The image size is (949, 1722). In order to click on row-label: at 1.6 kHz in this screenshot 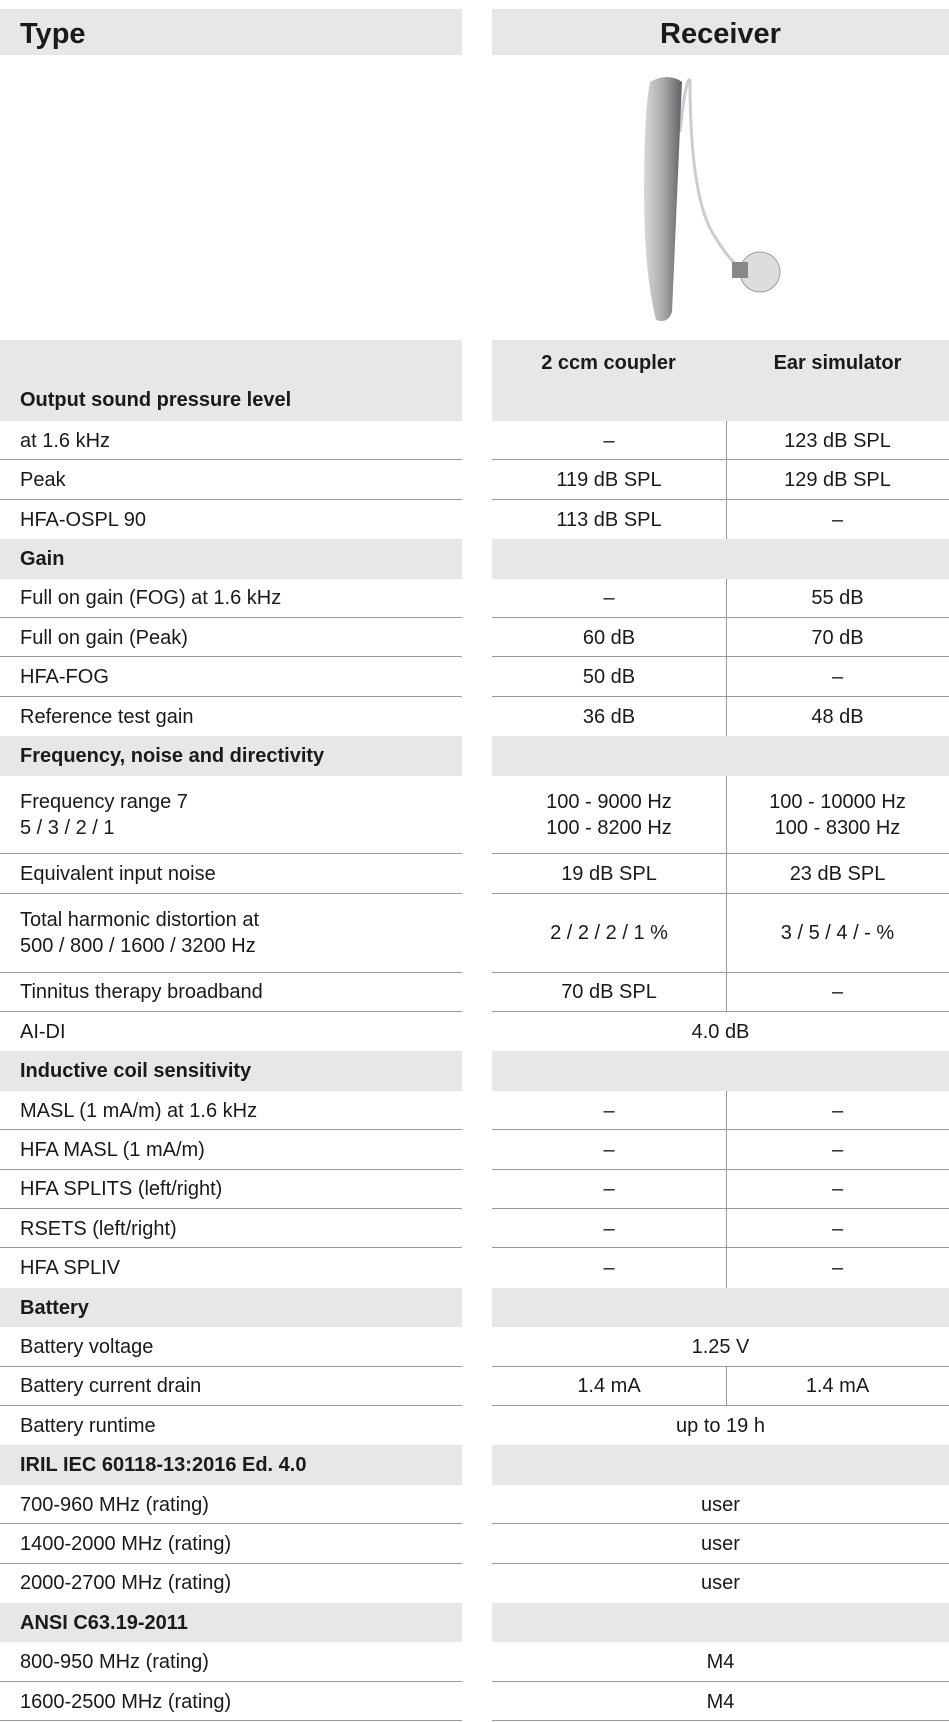, I will do `click(65, 440)`.